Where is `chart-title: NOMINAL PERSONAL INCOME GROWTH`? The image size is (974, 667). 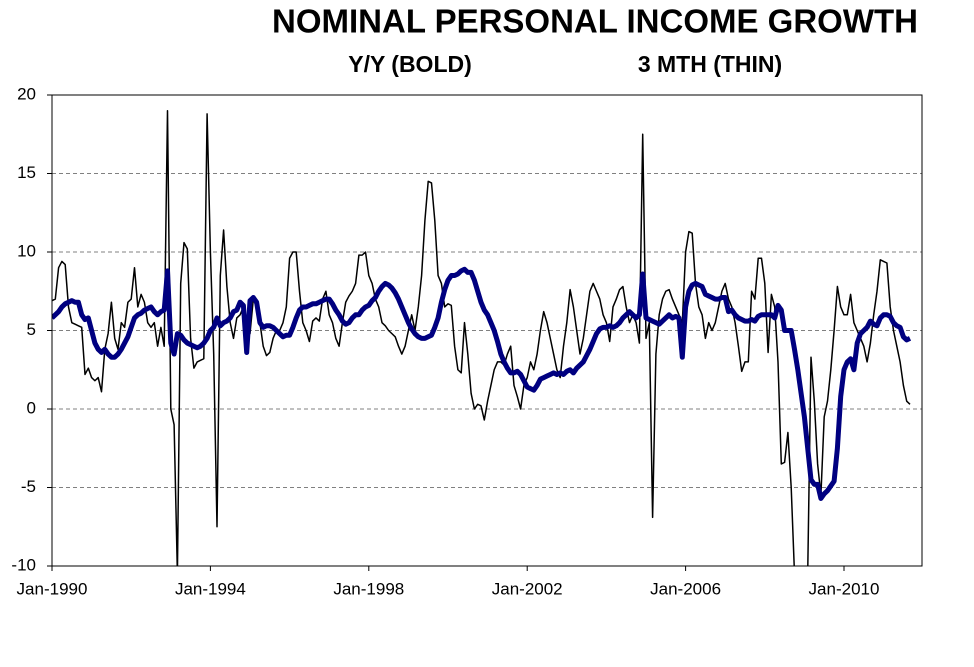 chart-title: NOMINAL PERSONAL INCOME GROWTH is located at coordinates (595, 21).